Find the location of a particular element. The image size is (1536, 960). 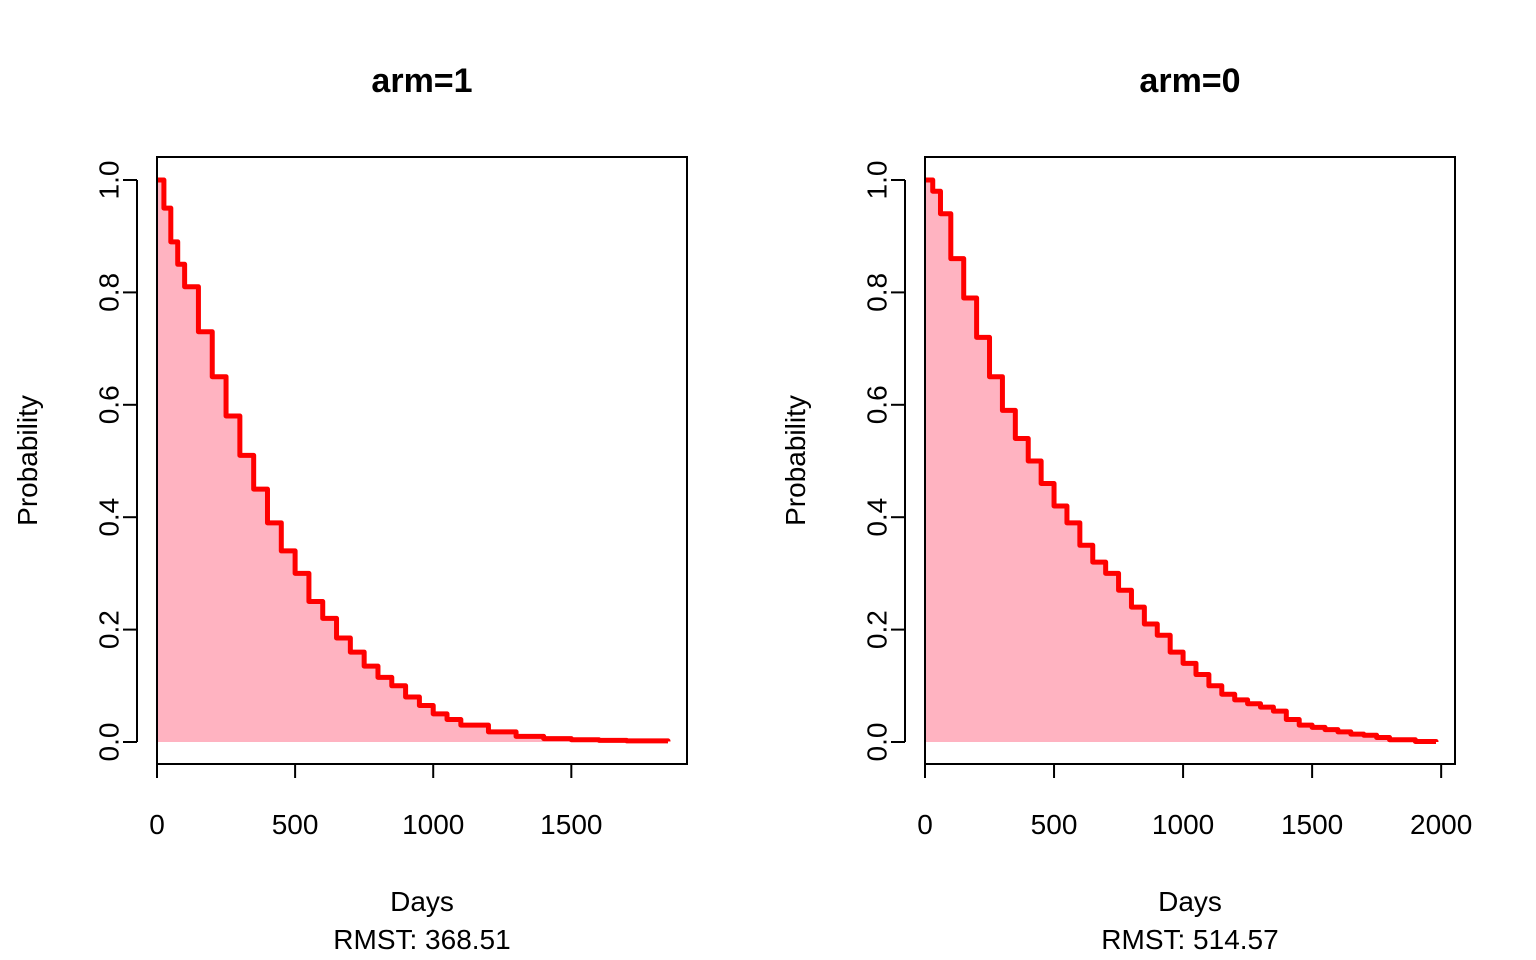

rmst-label: RMST: 368.51 is located at coordinates (421, 939).